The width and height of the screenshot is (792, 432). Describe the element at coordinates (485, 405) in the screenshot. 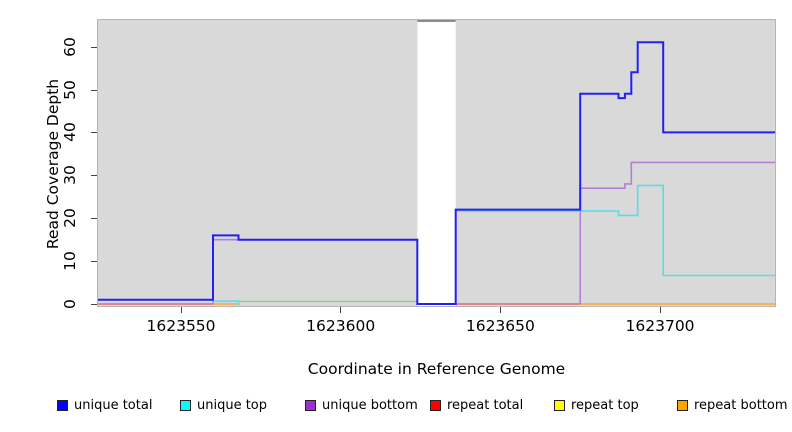

I see `legend-item-label: repeat total` at that location.